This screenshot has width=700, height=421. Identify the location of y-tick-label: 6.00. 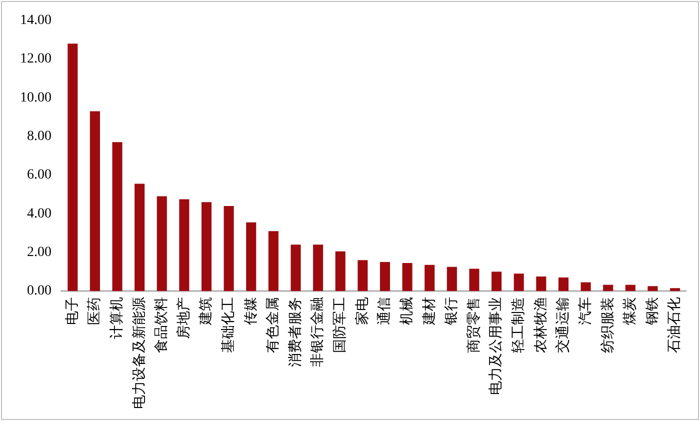
(39, 175).